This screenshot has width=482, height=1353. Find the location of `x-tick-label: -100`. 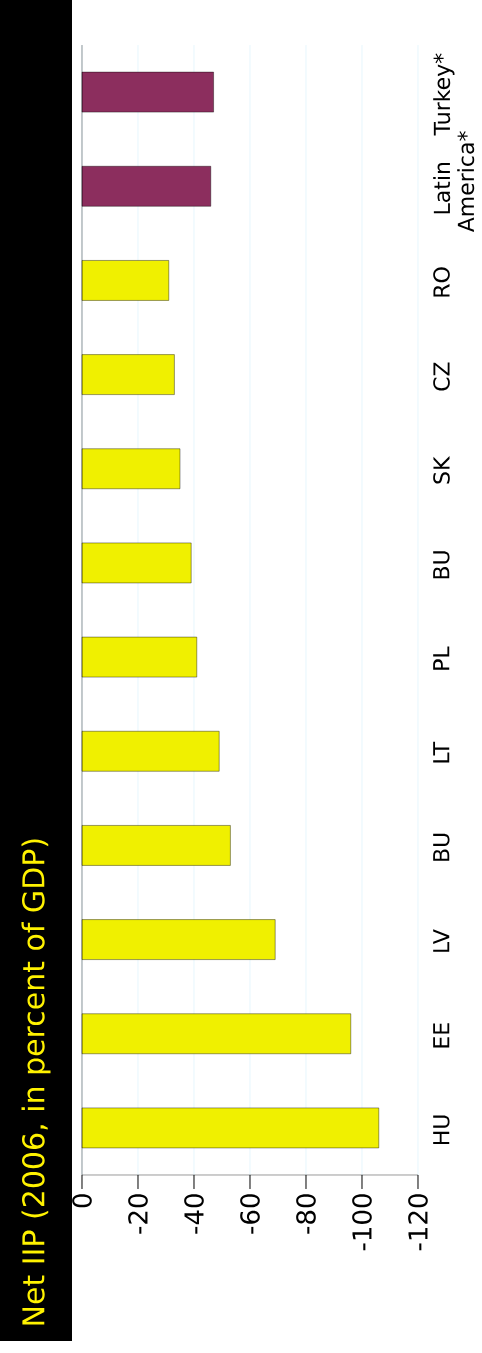

x-tick-label: -100 is located at coordinates (362, 1222).